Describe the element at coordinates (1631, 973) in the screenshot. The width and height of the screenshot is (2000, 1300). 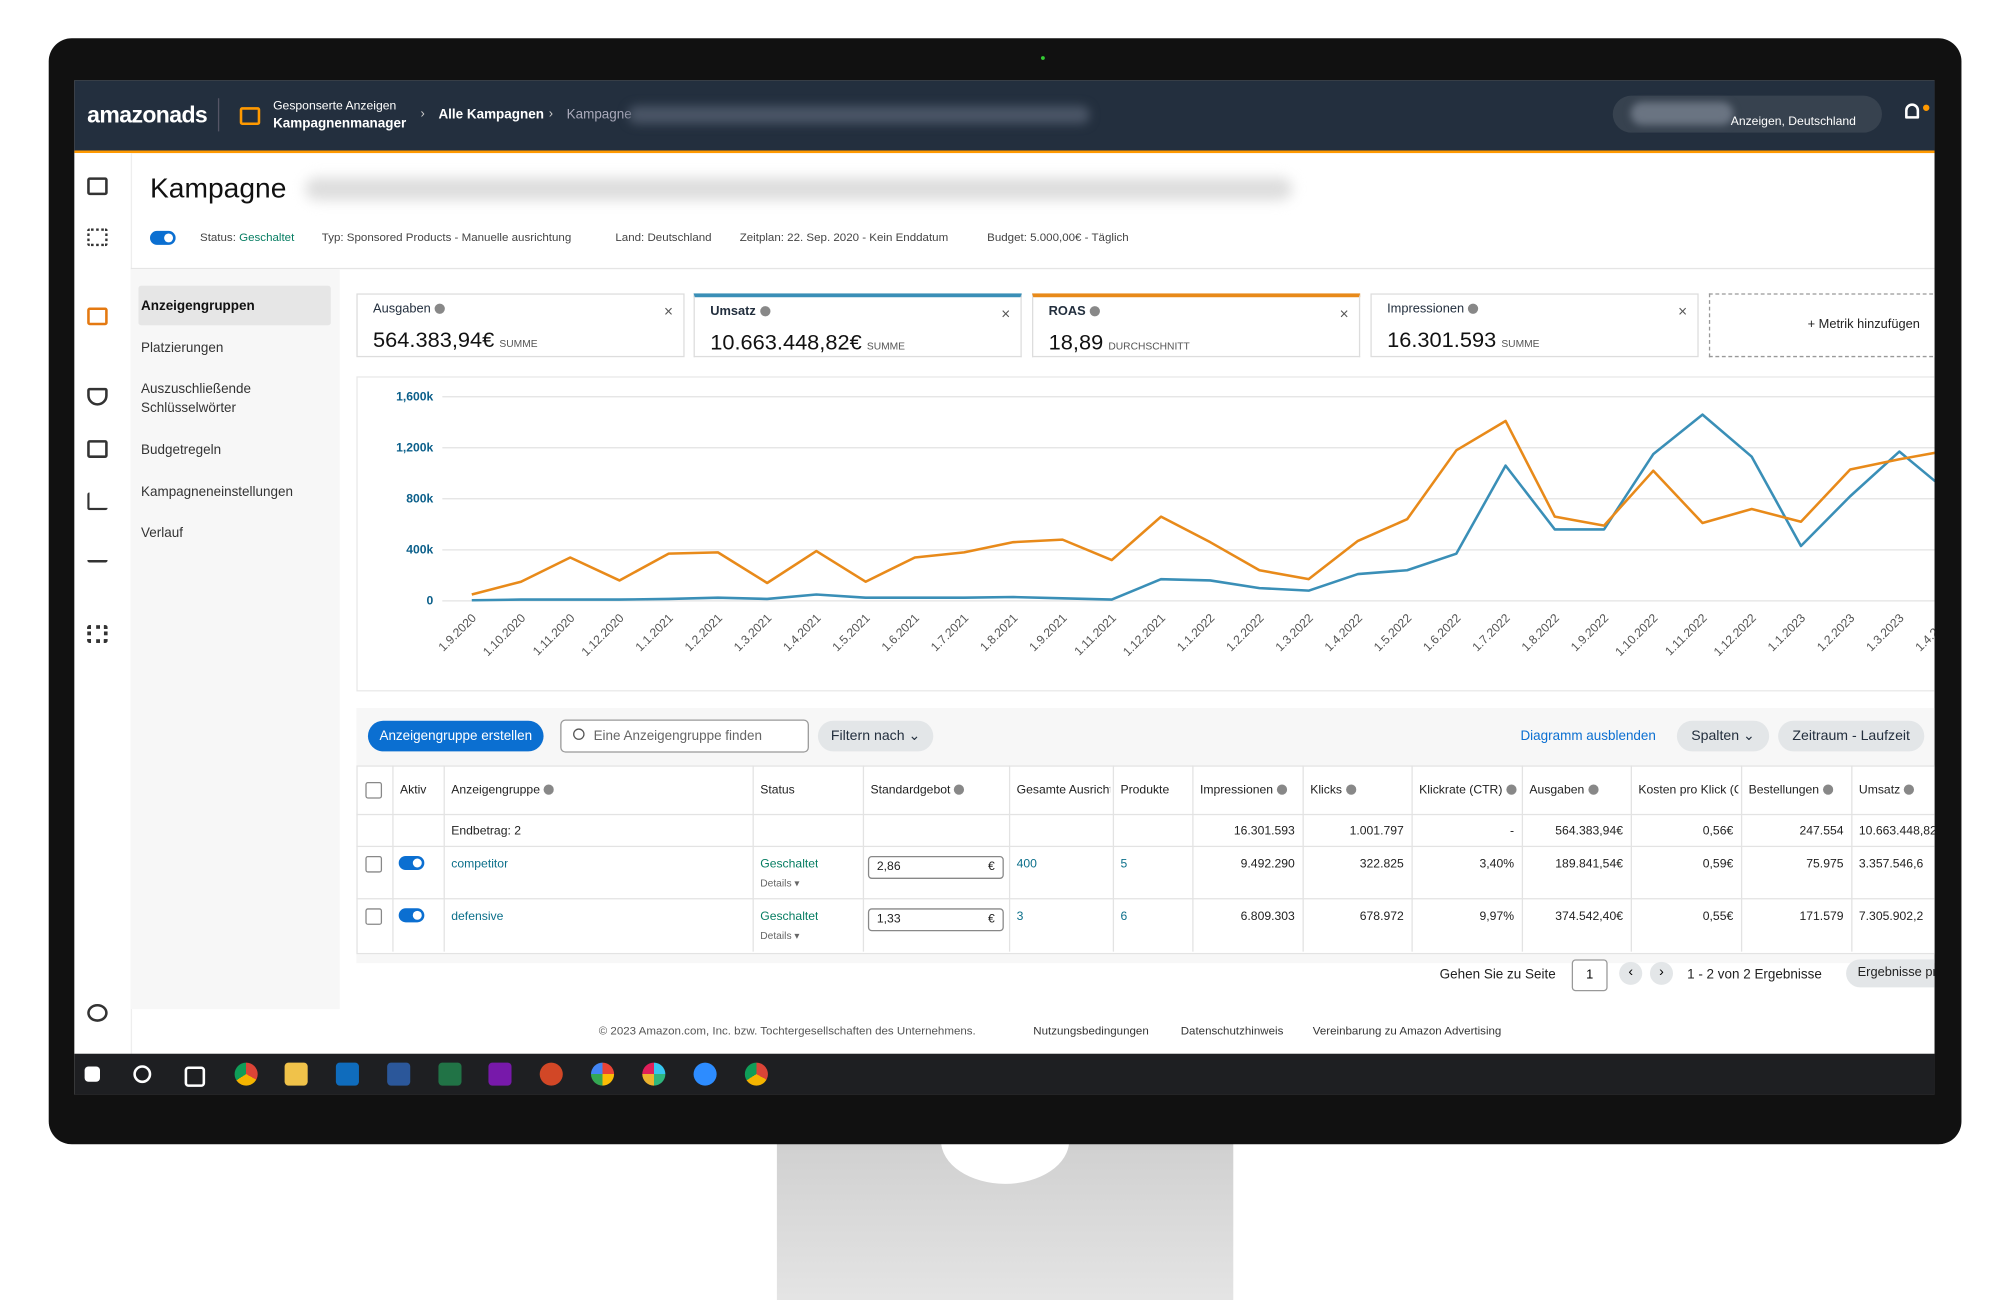
I see `prev-page: ‹` at that location.